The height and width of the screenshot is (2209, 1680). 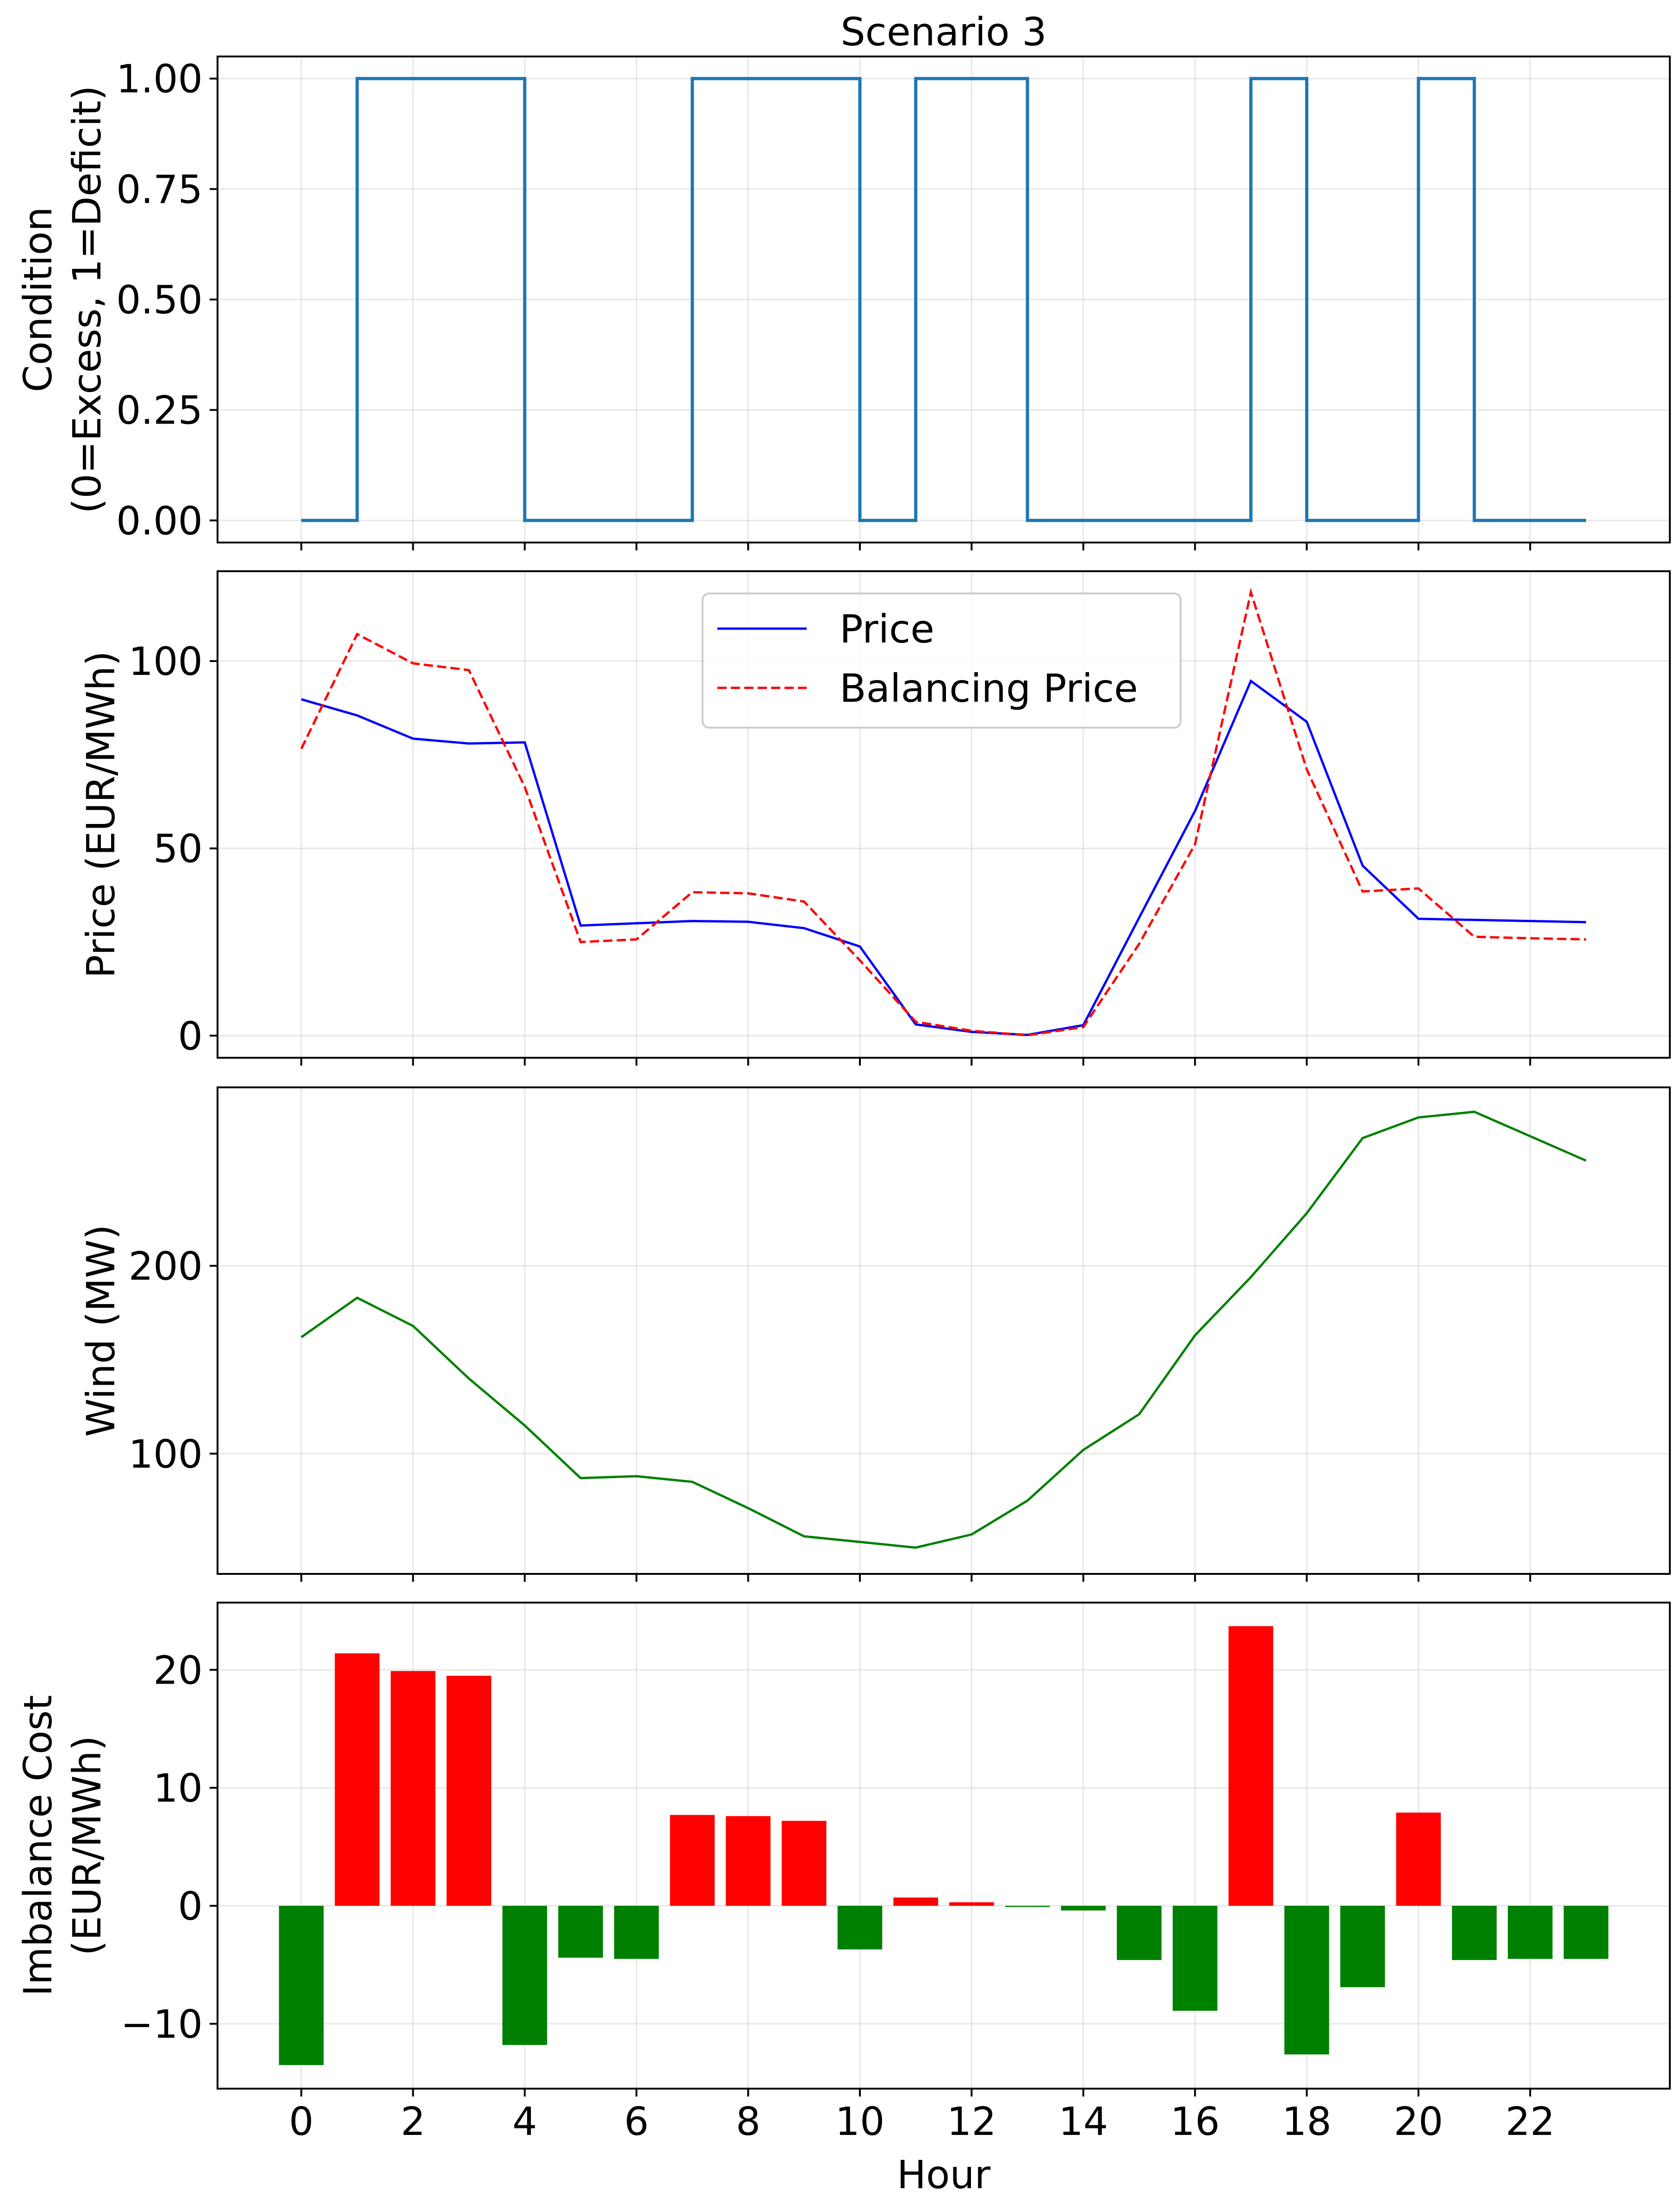 I want to click on y-axis-label: Condition, so click(x=38, y=300).